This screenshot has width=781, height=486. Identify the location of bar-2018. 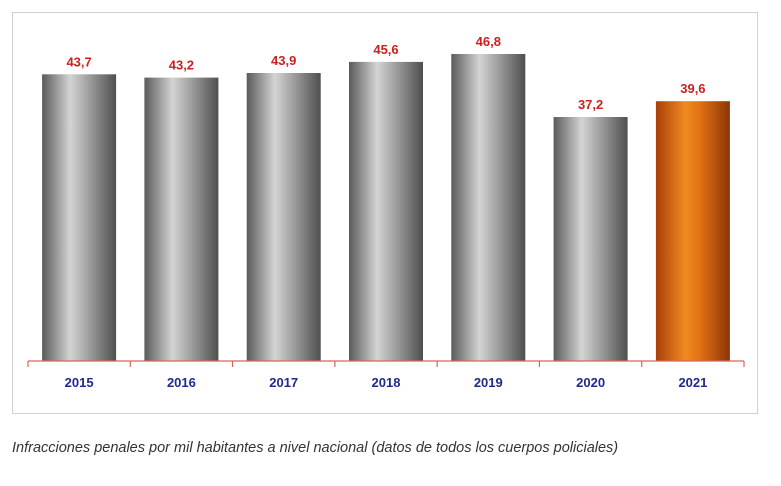
(386, 211).